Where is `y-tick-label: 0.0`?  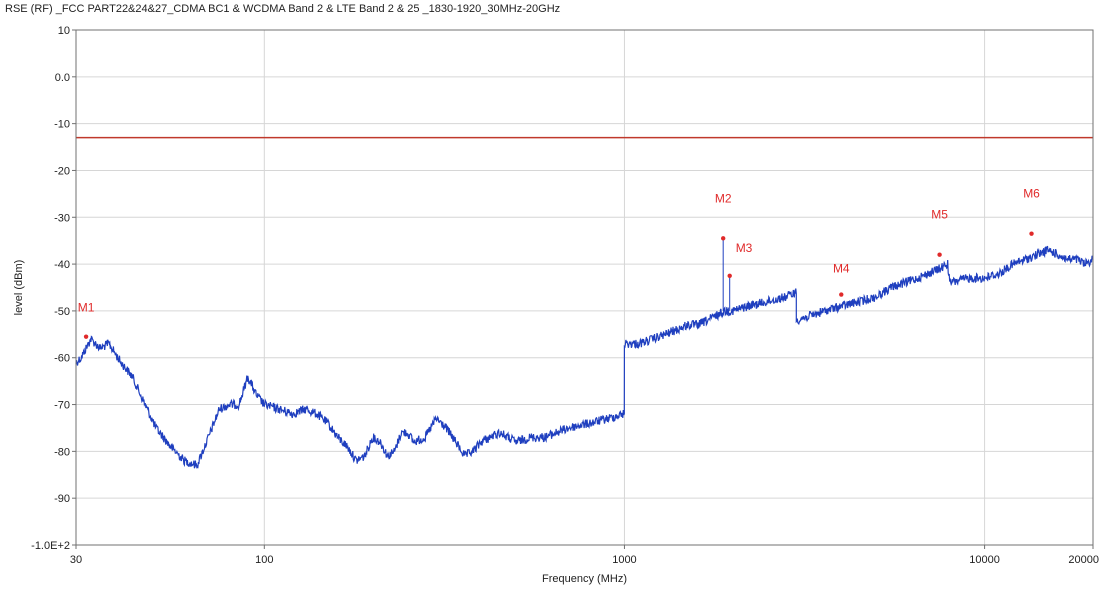
y-tick-label: 0.0 is located at coordinates (62, 78).